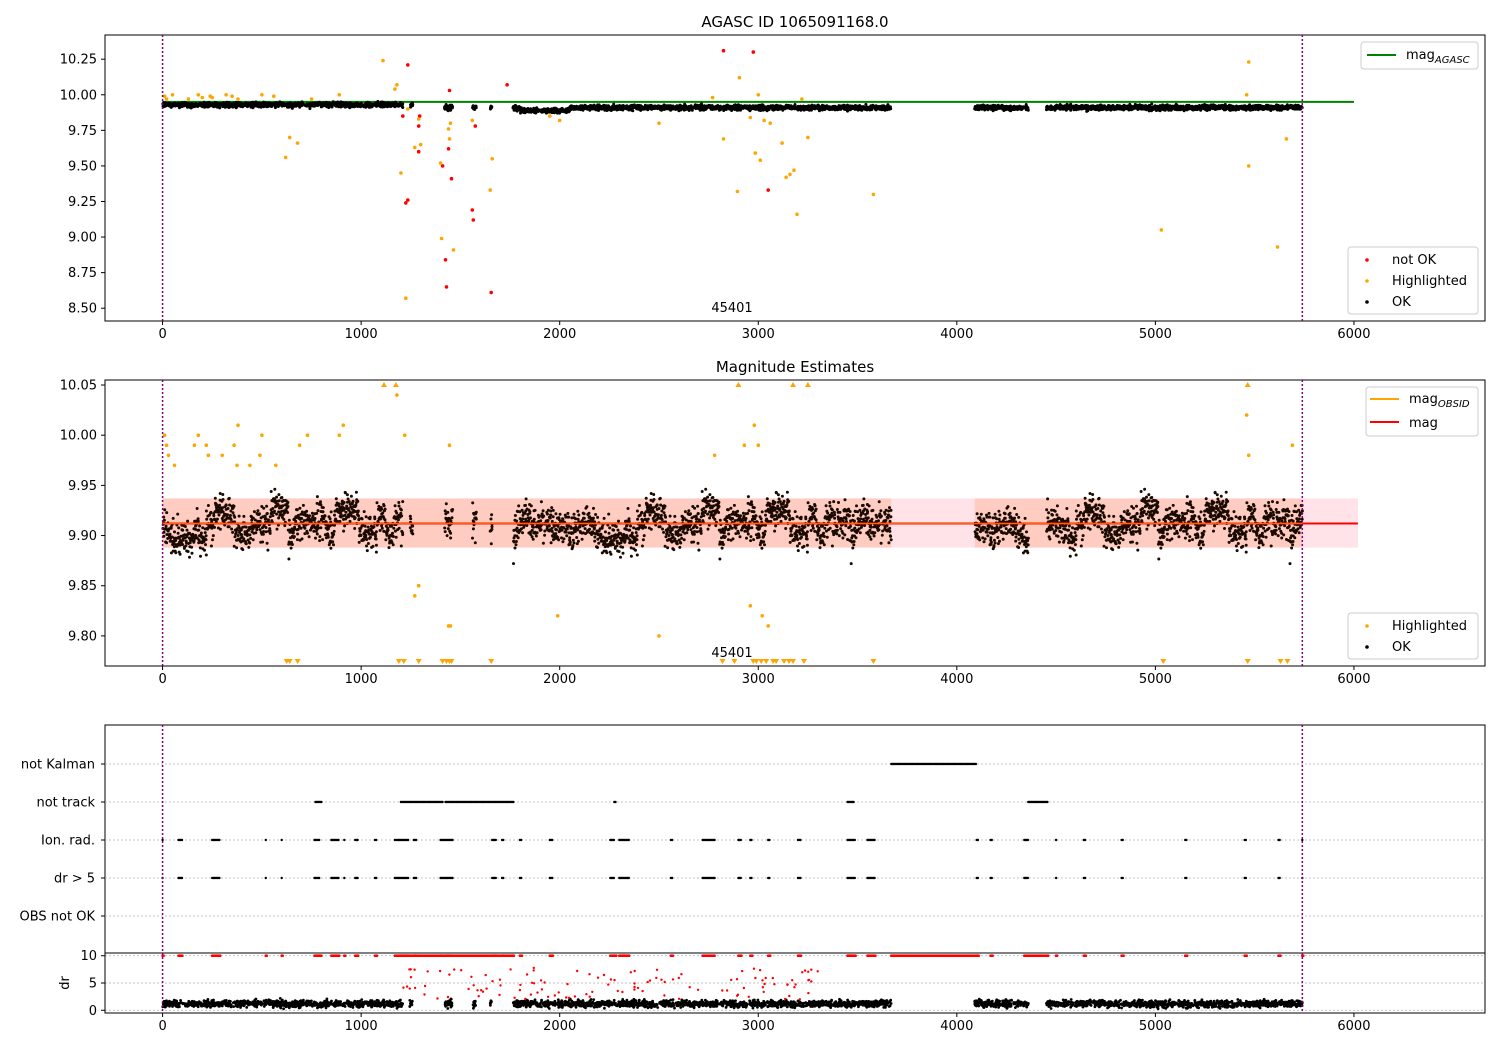  Describe the element at coordinates (82, 273) in the screenshot. I see `y-tick-label: 8.75` at that location.